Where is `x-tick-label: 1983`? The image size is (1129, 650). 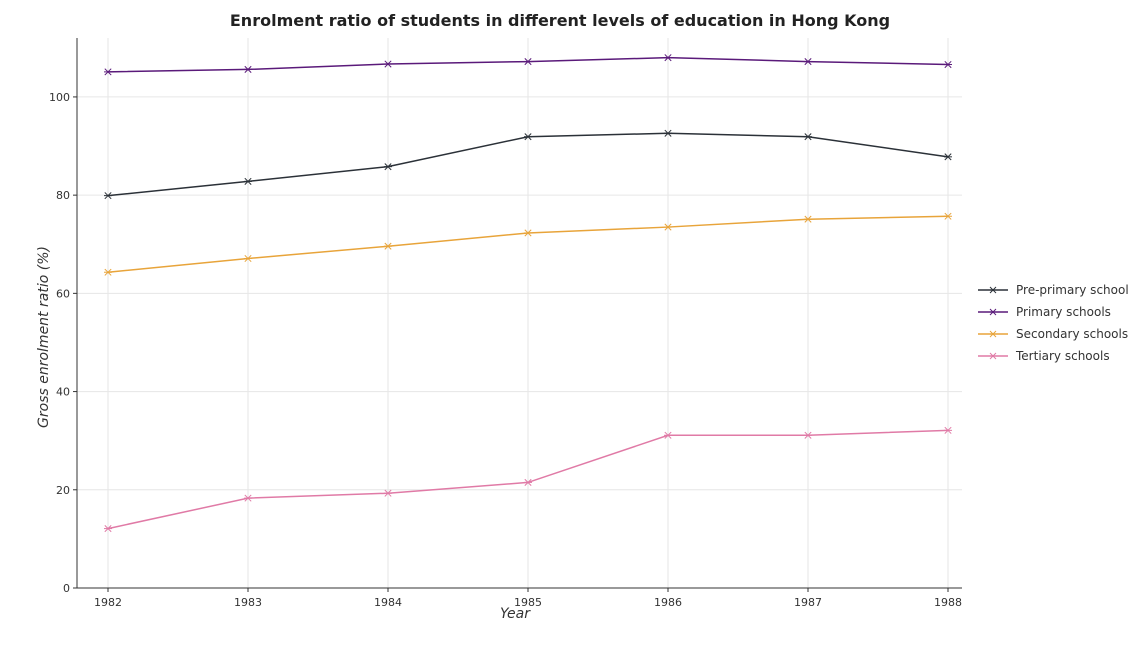 x-tick-label: 1983 is located at coordinates (248, 602).